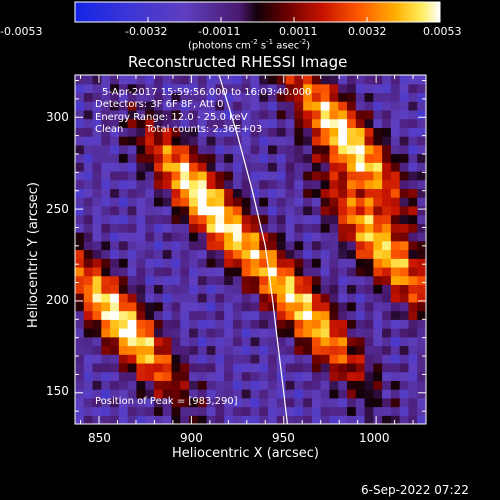  Describe the element at coordinates (57, 117) in the screenshot. I see `y-tick-label: 300` at that location.